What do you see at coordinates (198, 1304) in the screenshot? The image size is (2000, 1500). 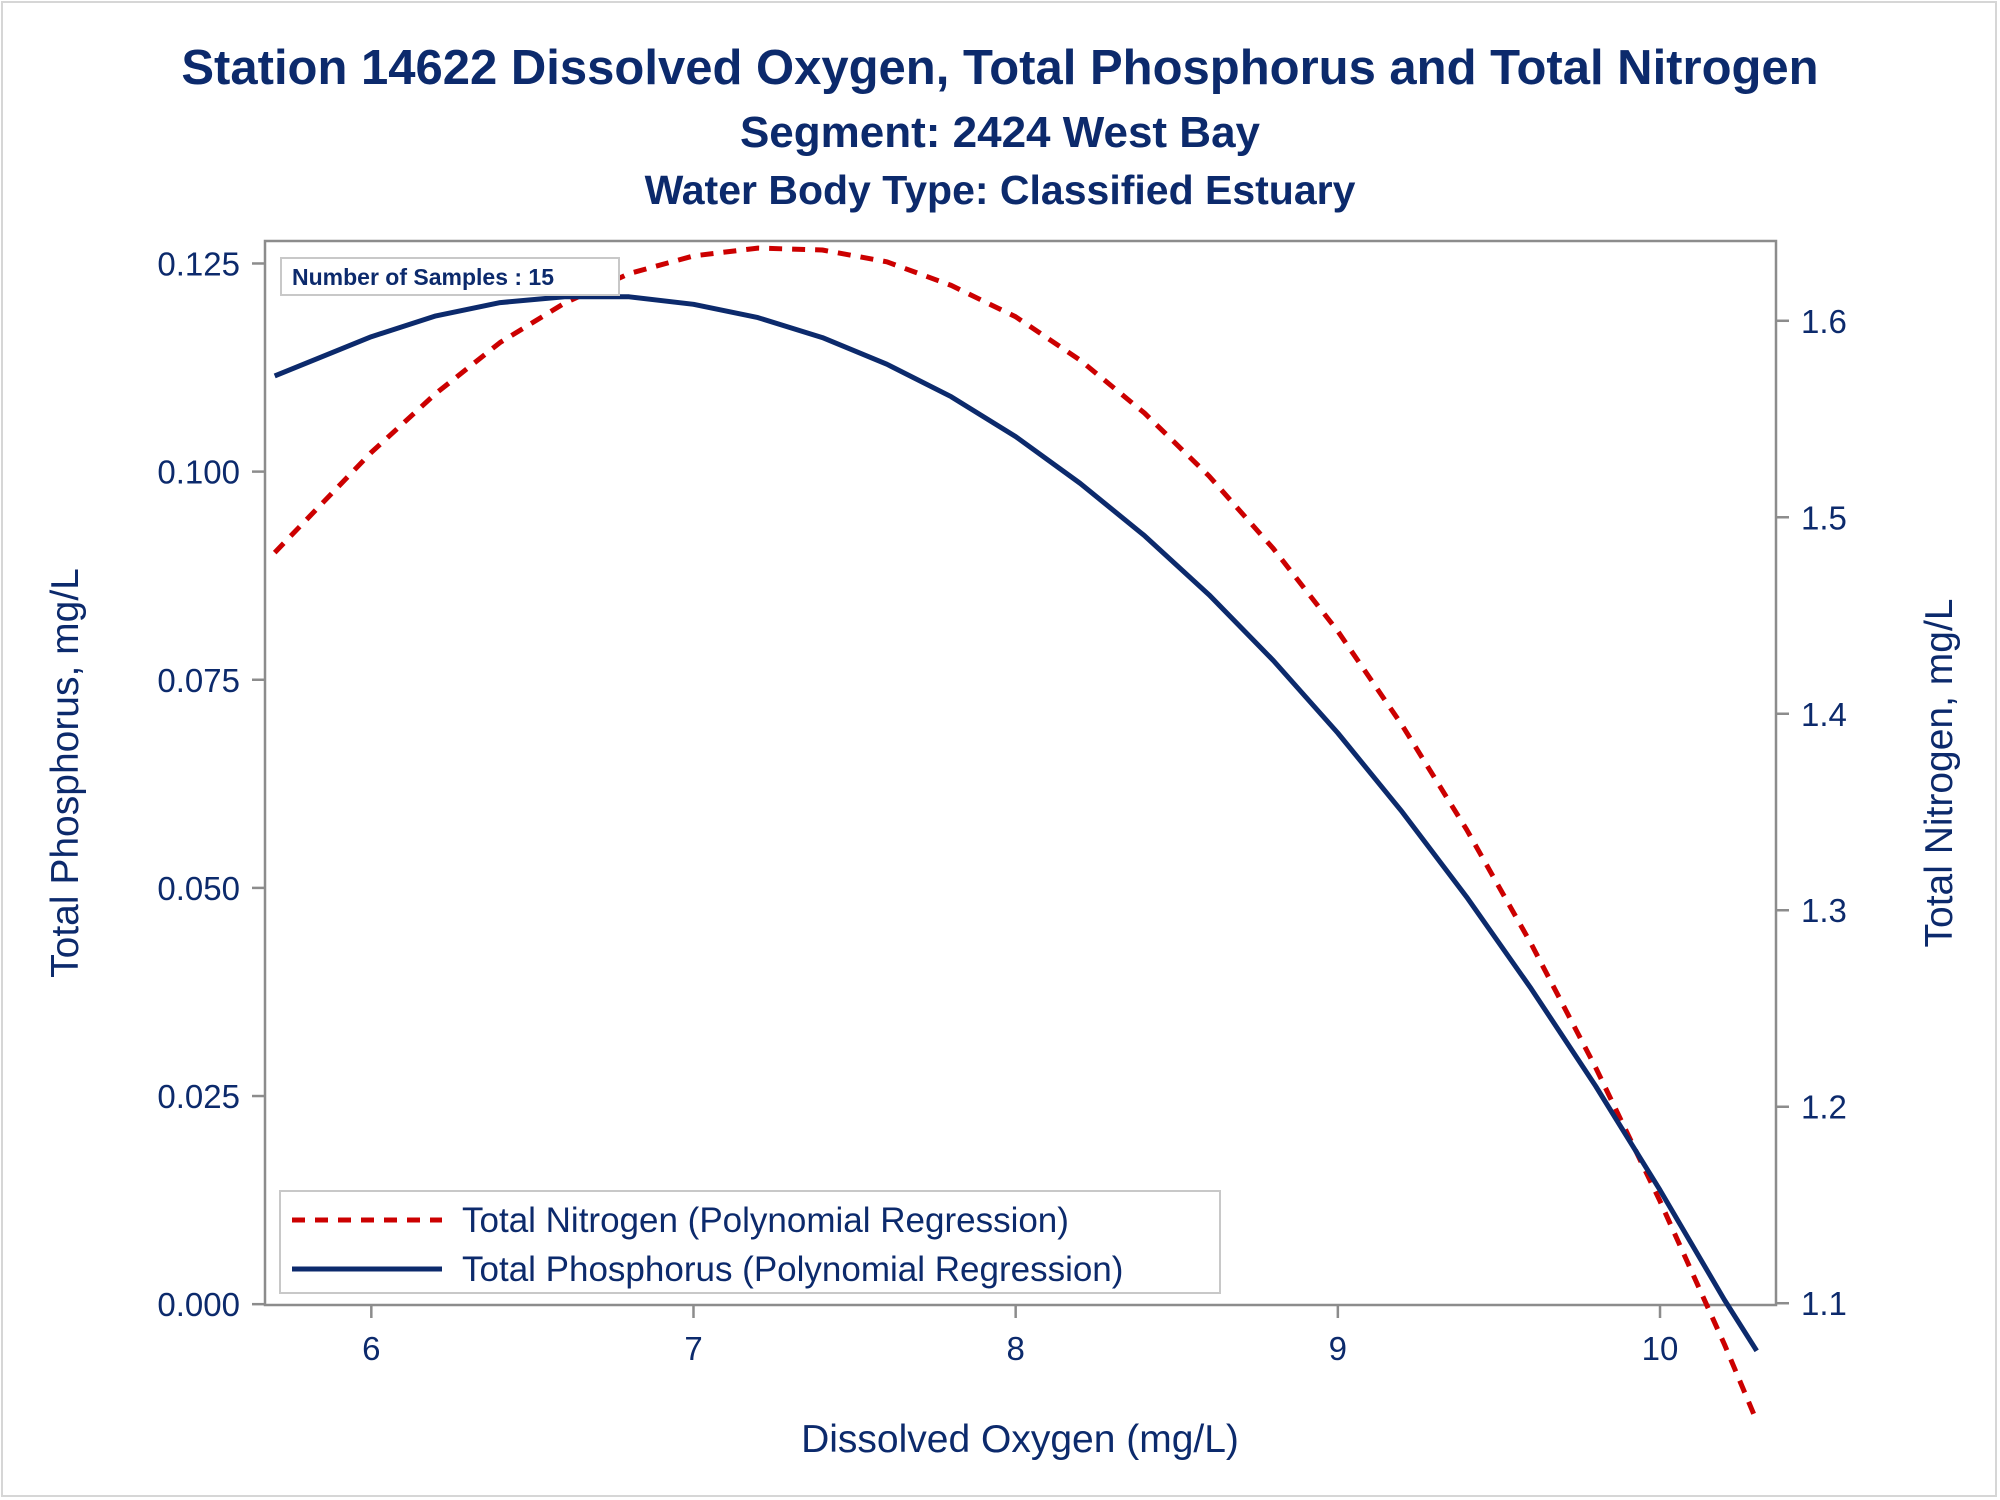 I see `y-tick-label: 0.000` at bounding box center [198, 1304].